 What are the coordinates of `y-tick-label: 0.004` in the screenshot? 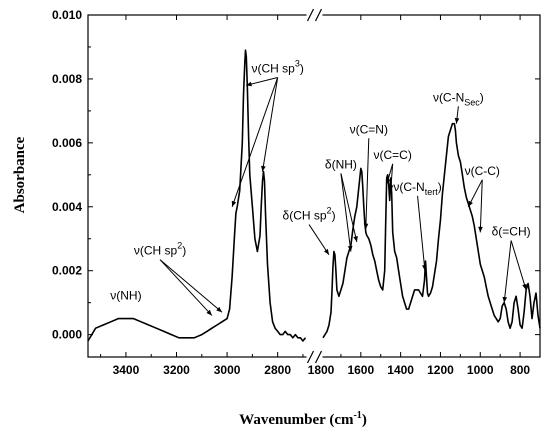 It's located at (67, 207).